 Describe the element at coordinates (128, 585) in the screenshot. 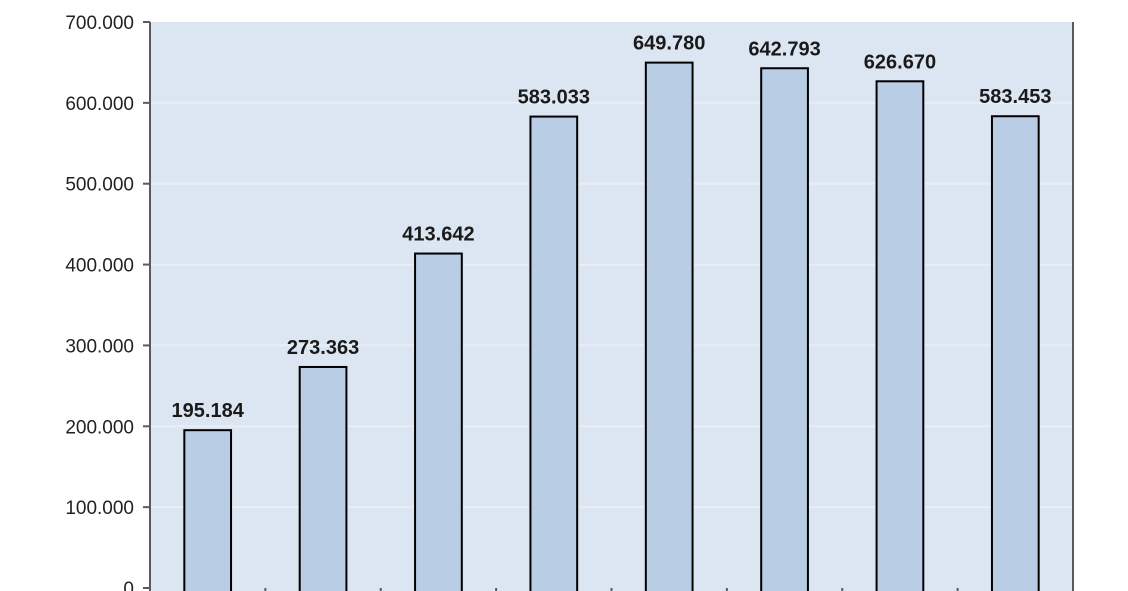

I see `y-tick-label: 0` at that location.